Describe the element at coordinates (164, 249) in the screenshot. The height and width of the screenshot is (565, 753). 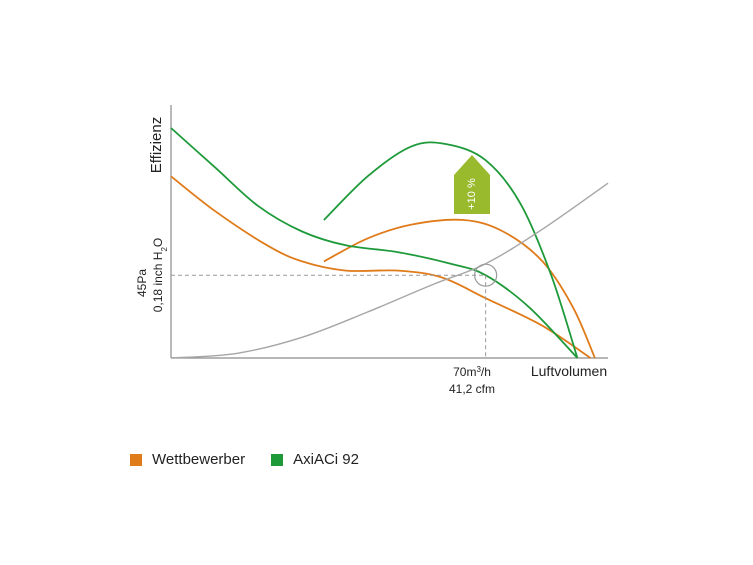
I see `pressure-imperial-sub: 2` at that location.